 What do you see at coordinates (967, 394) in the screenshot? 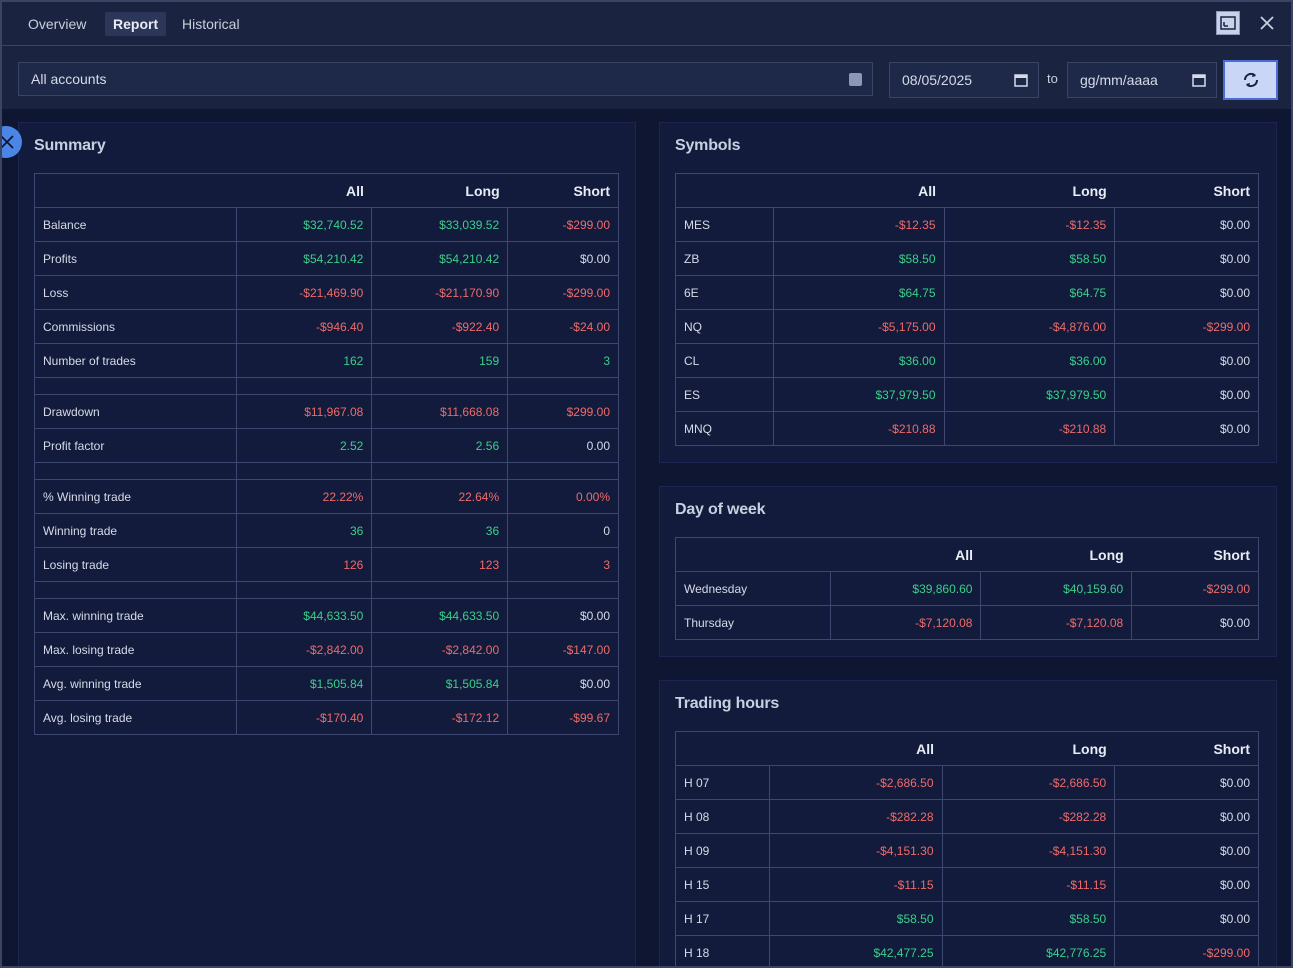
I see `table-row: ES $37,979.50 $37,979.50 $0.00` at bounding box center [967, 394].